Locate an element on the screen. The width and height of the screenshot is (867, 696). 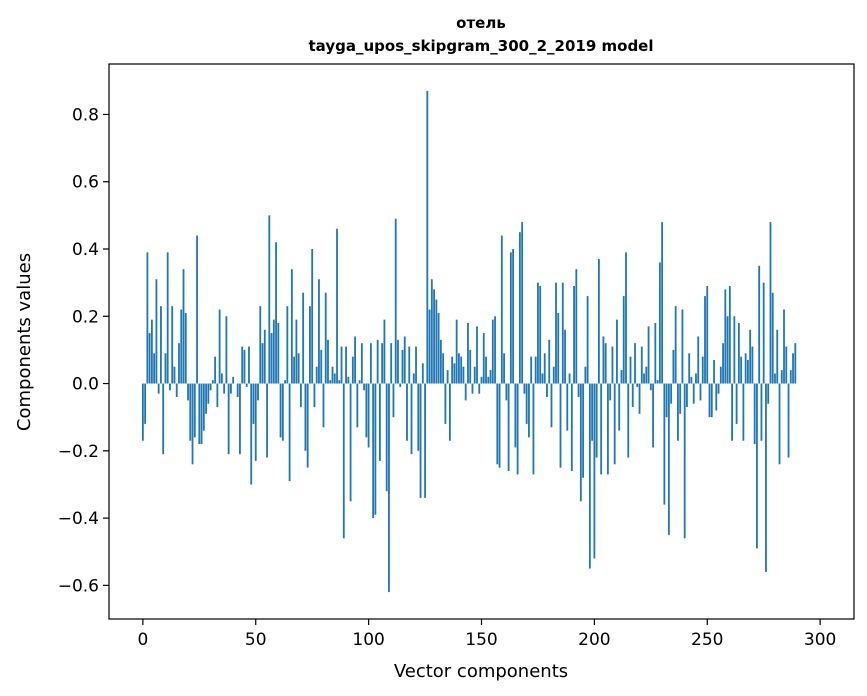
x-tick-label: 100 is located at coordinates (368, 640).